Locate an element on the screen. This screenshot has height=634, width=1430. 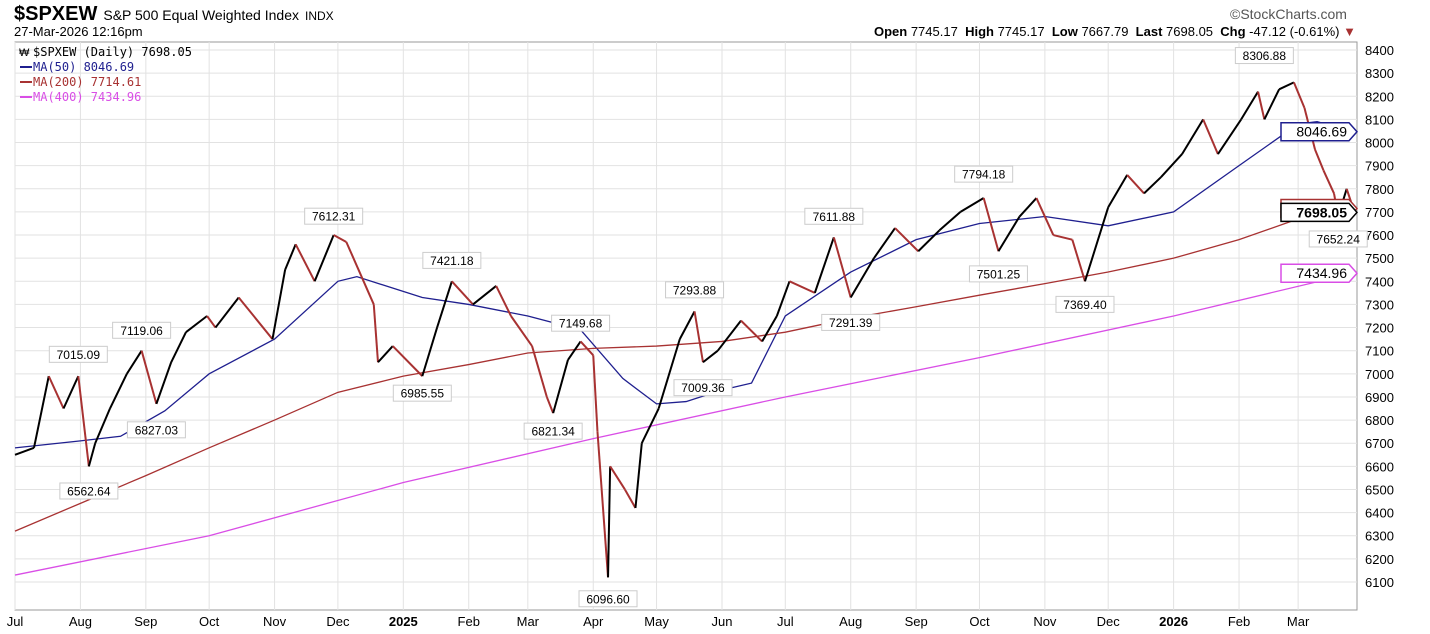
annotation: 6821.34 is located at coordinates (553, 431).